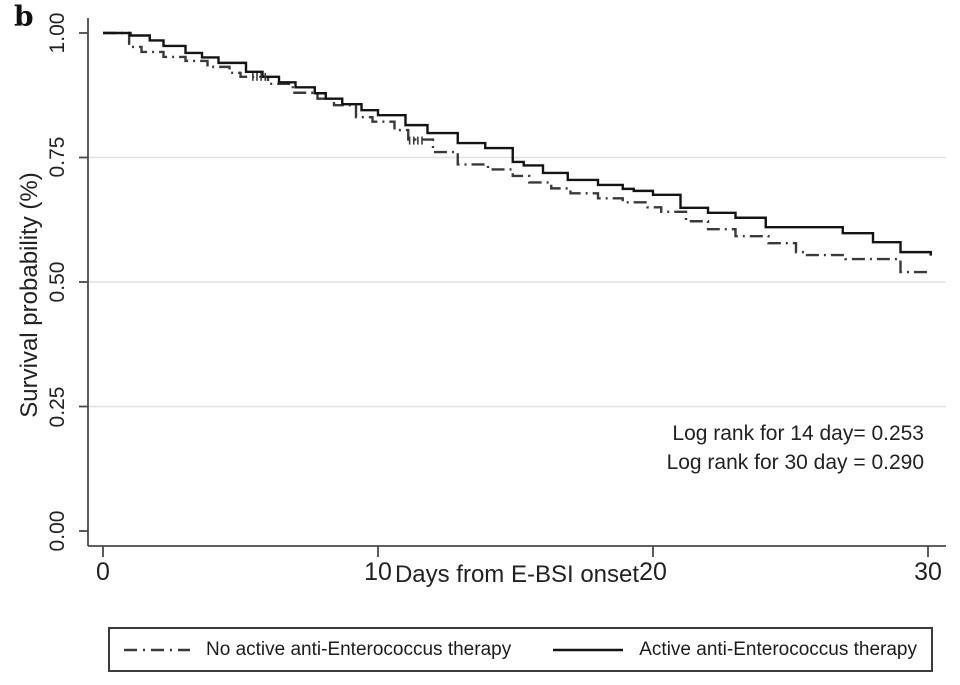 The width and height of the screenshot is (960, 685). Describe the element at coordinates (653, 572) in the screenshot. I see `x-tick-label-20: 20` at that location.